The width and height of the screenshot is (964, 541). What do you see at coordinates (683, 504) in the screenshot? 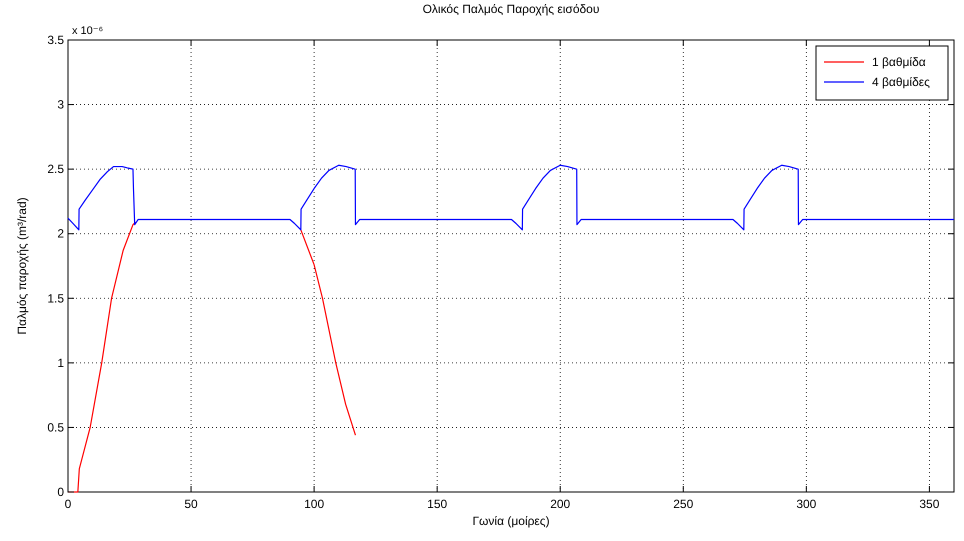
I see `x-tick-label: 250` at bounding box center [683, 504].